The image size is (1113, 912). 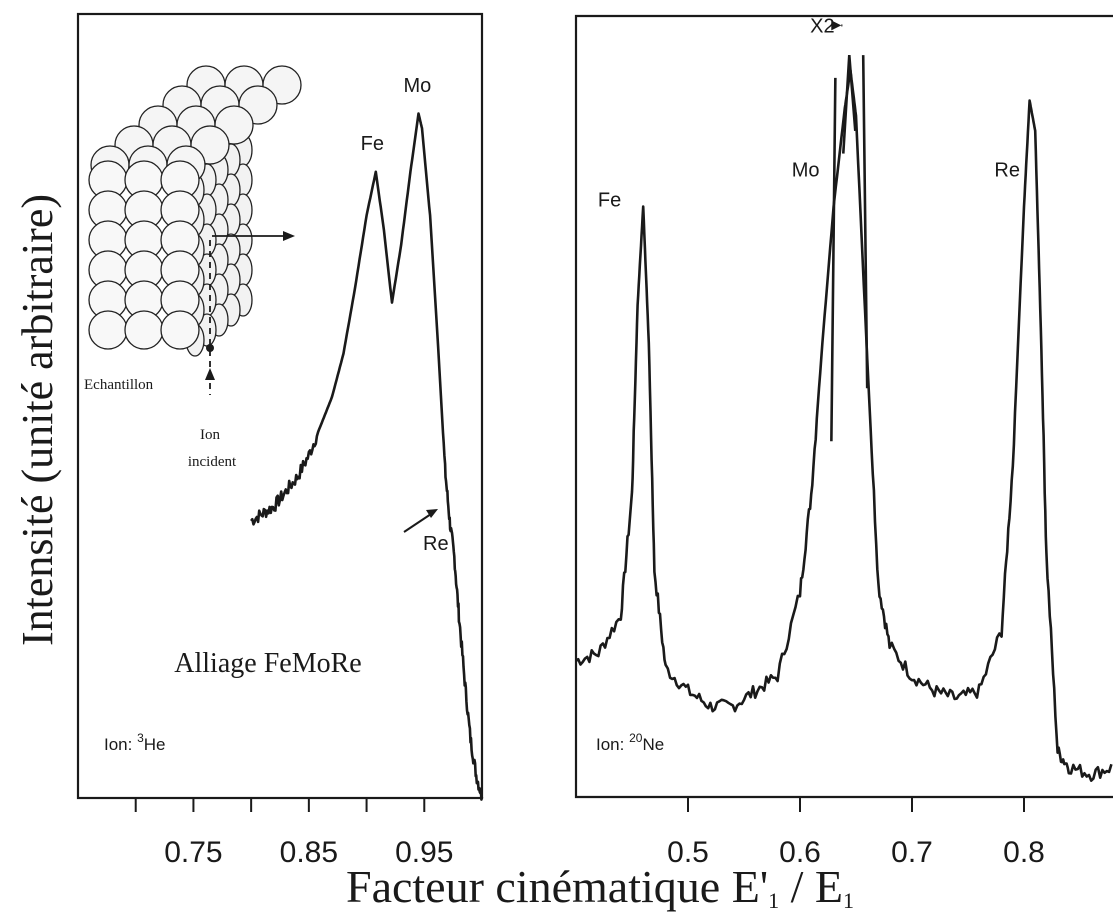 I want to click on right-x-tick-label: 0.5, so click(x=688, y=852).